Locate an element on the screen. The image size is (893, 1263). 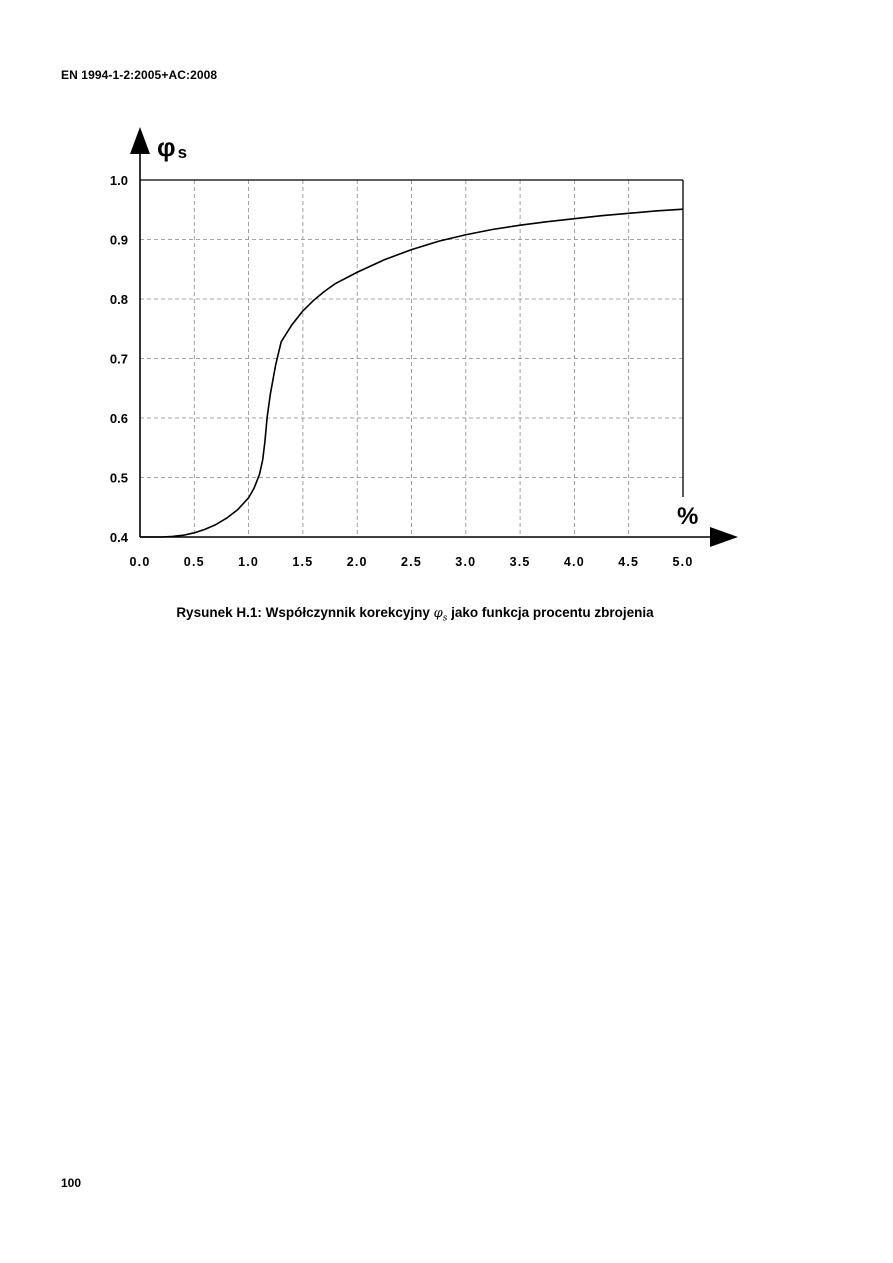
y-tick-label-1.0: 1.0 is located at coordinates (119, 180).